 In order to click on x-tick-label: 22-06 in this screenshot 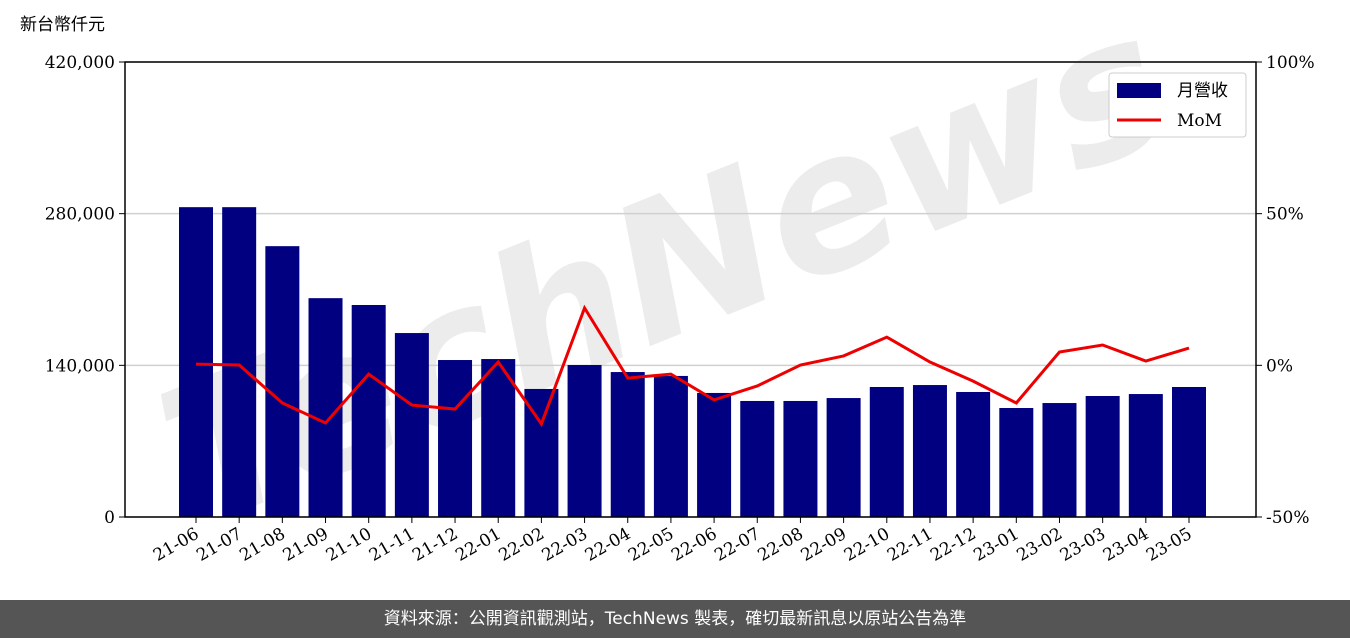, I will do `click(694, 545)`.